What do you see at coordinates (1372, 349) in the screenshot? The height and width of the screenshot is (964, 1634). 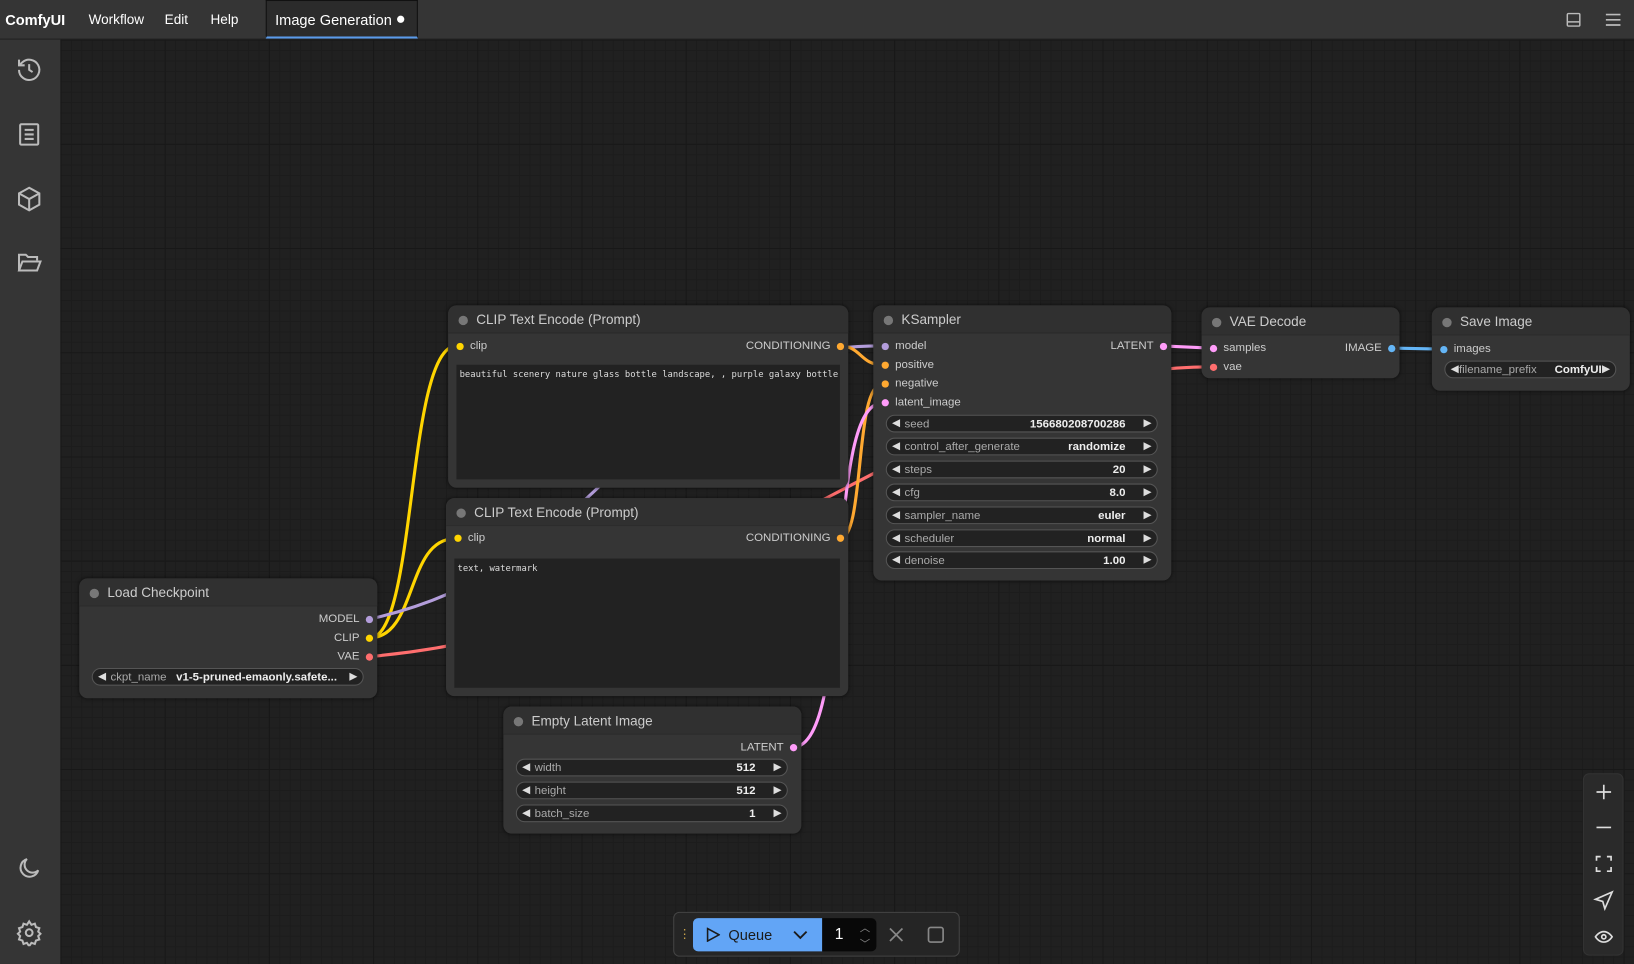 I see `output-slot-image: IMAGE` at bounding box center [1372, 349].